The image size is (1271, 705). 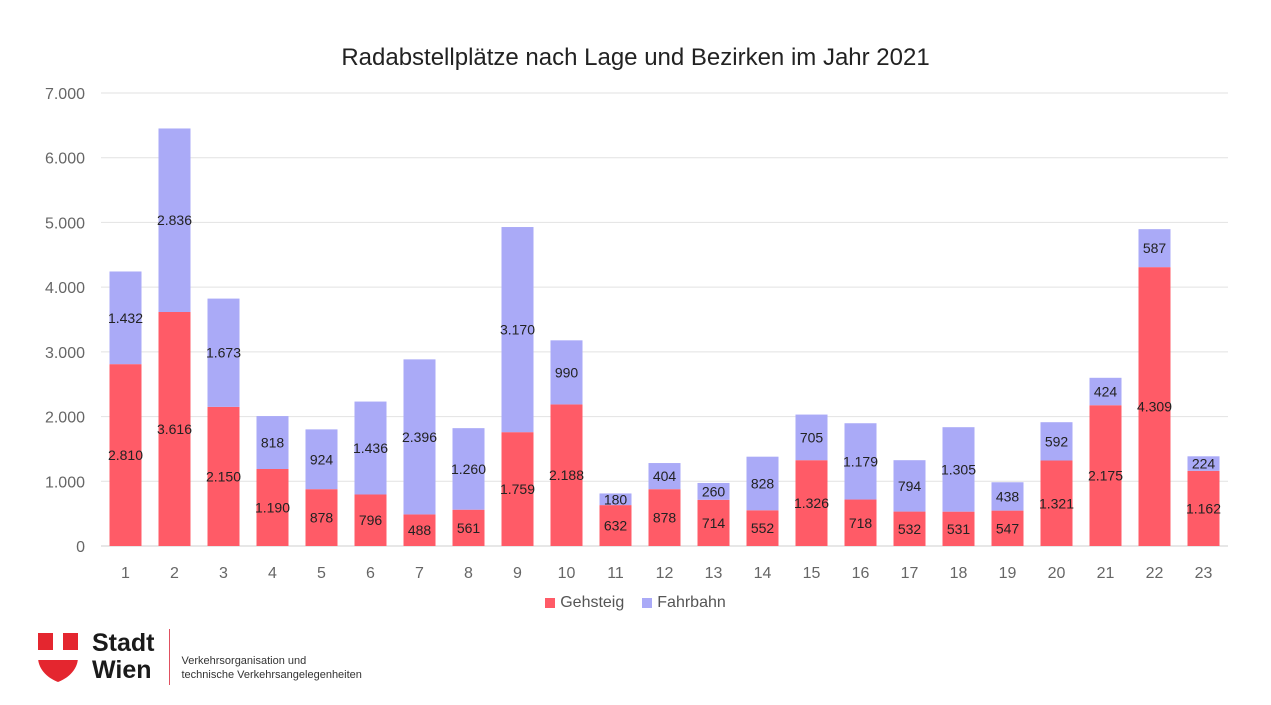 What do you see at coordinates (223, 573) in the screenshot?
I see `x-tick-label: 3` at bounding box center [223, 573].